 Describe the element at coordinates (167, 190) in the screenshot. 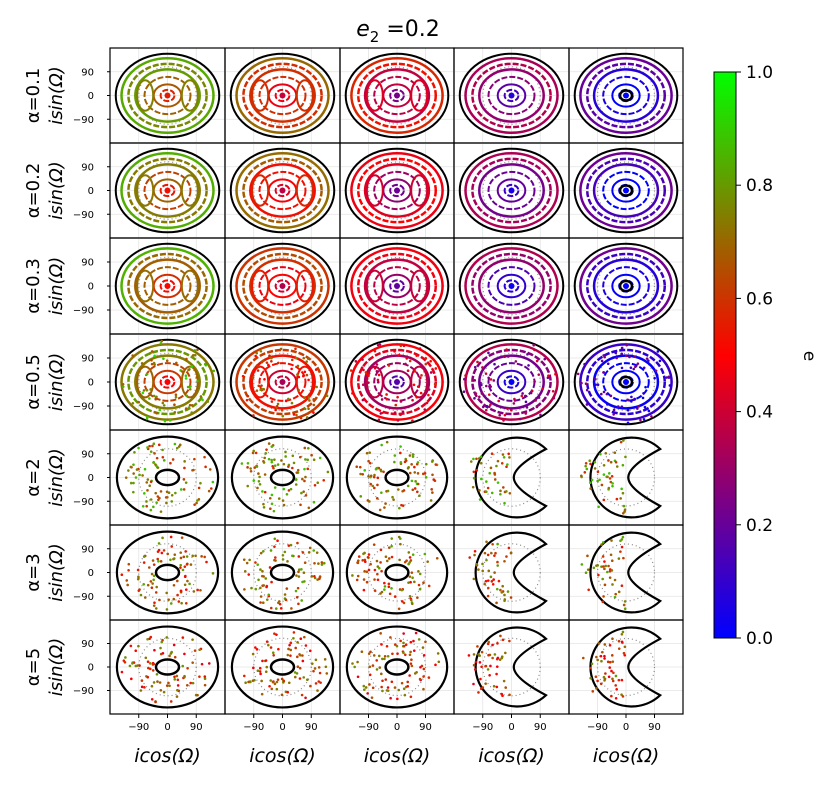

I see `panel-r2-c1` at that location.